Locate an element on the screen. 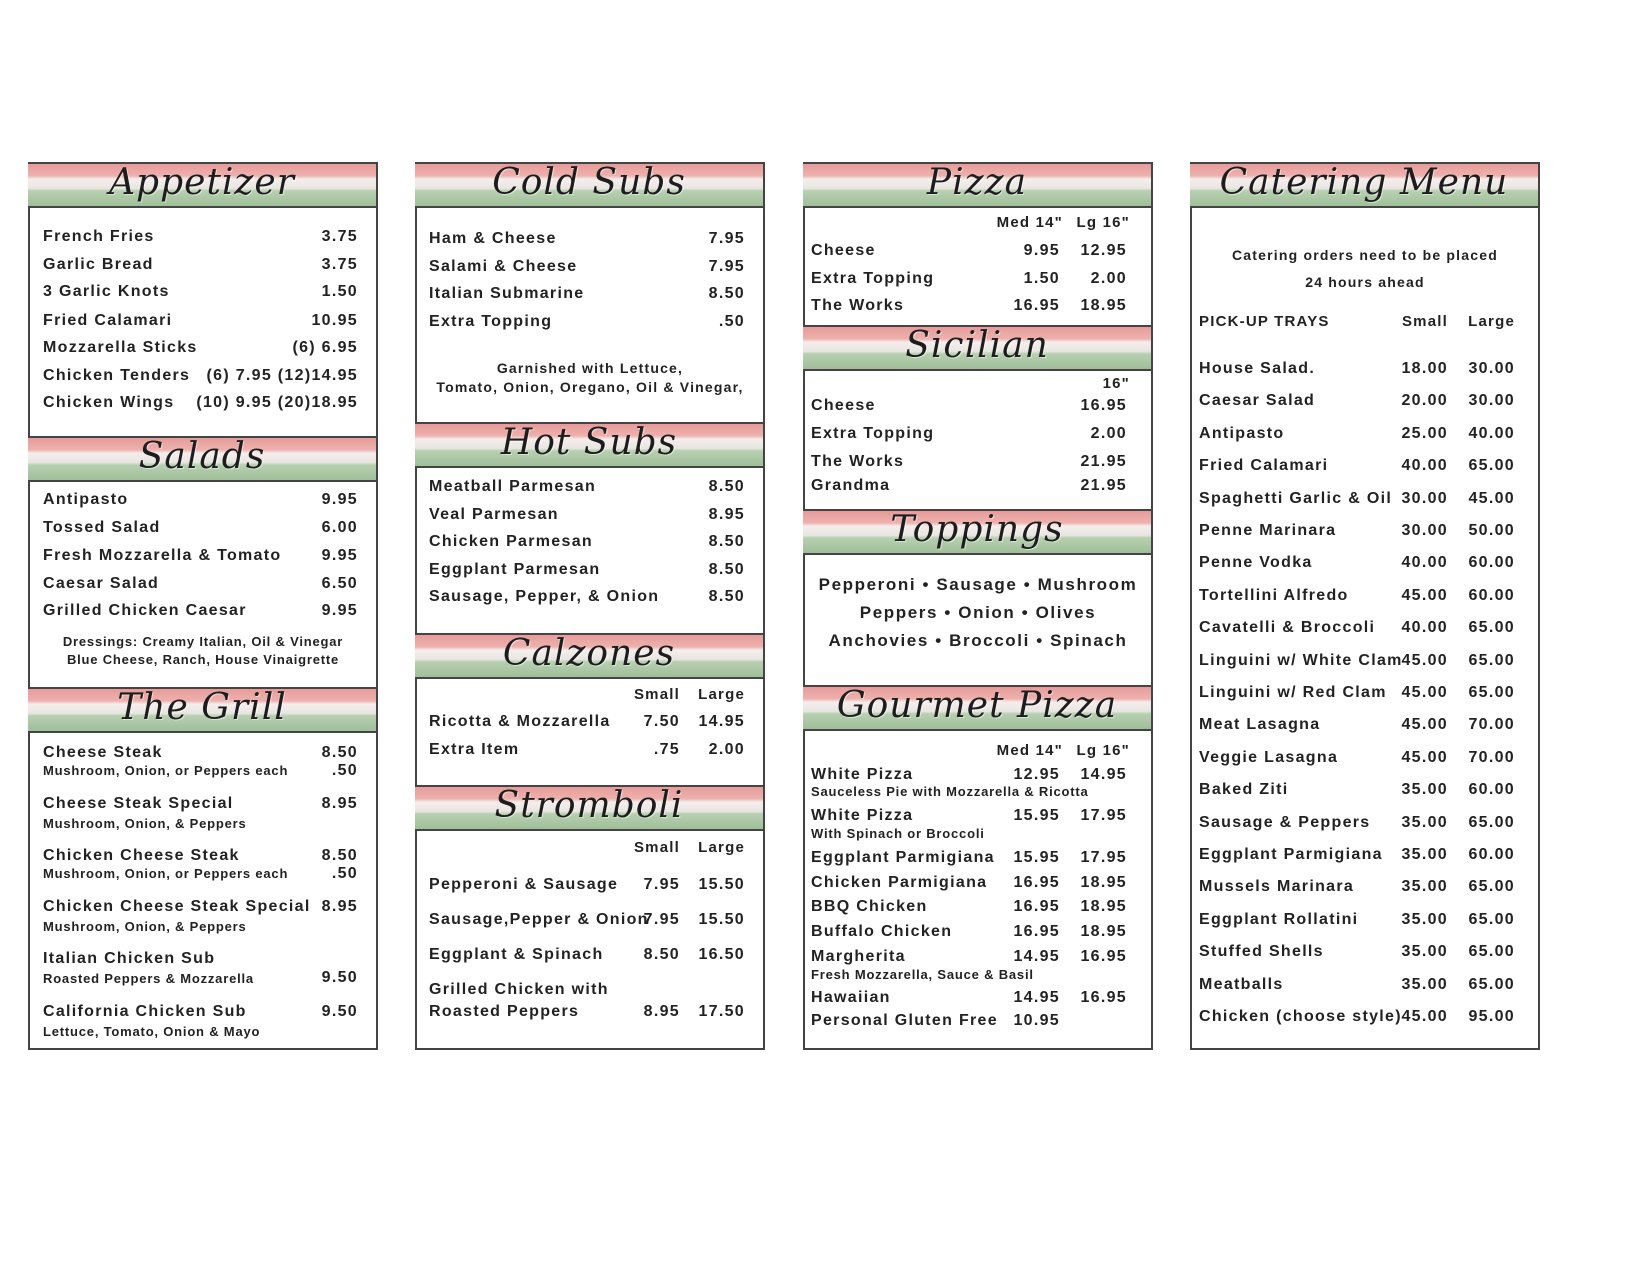 The height and width of the screenshot is (1275, 1650). menu-item-name: 3 Garlic Knots is located at coordinates (106, 291).